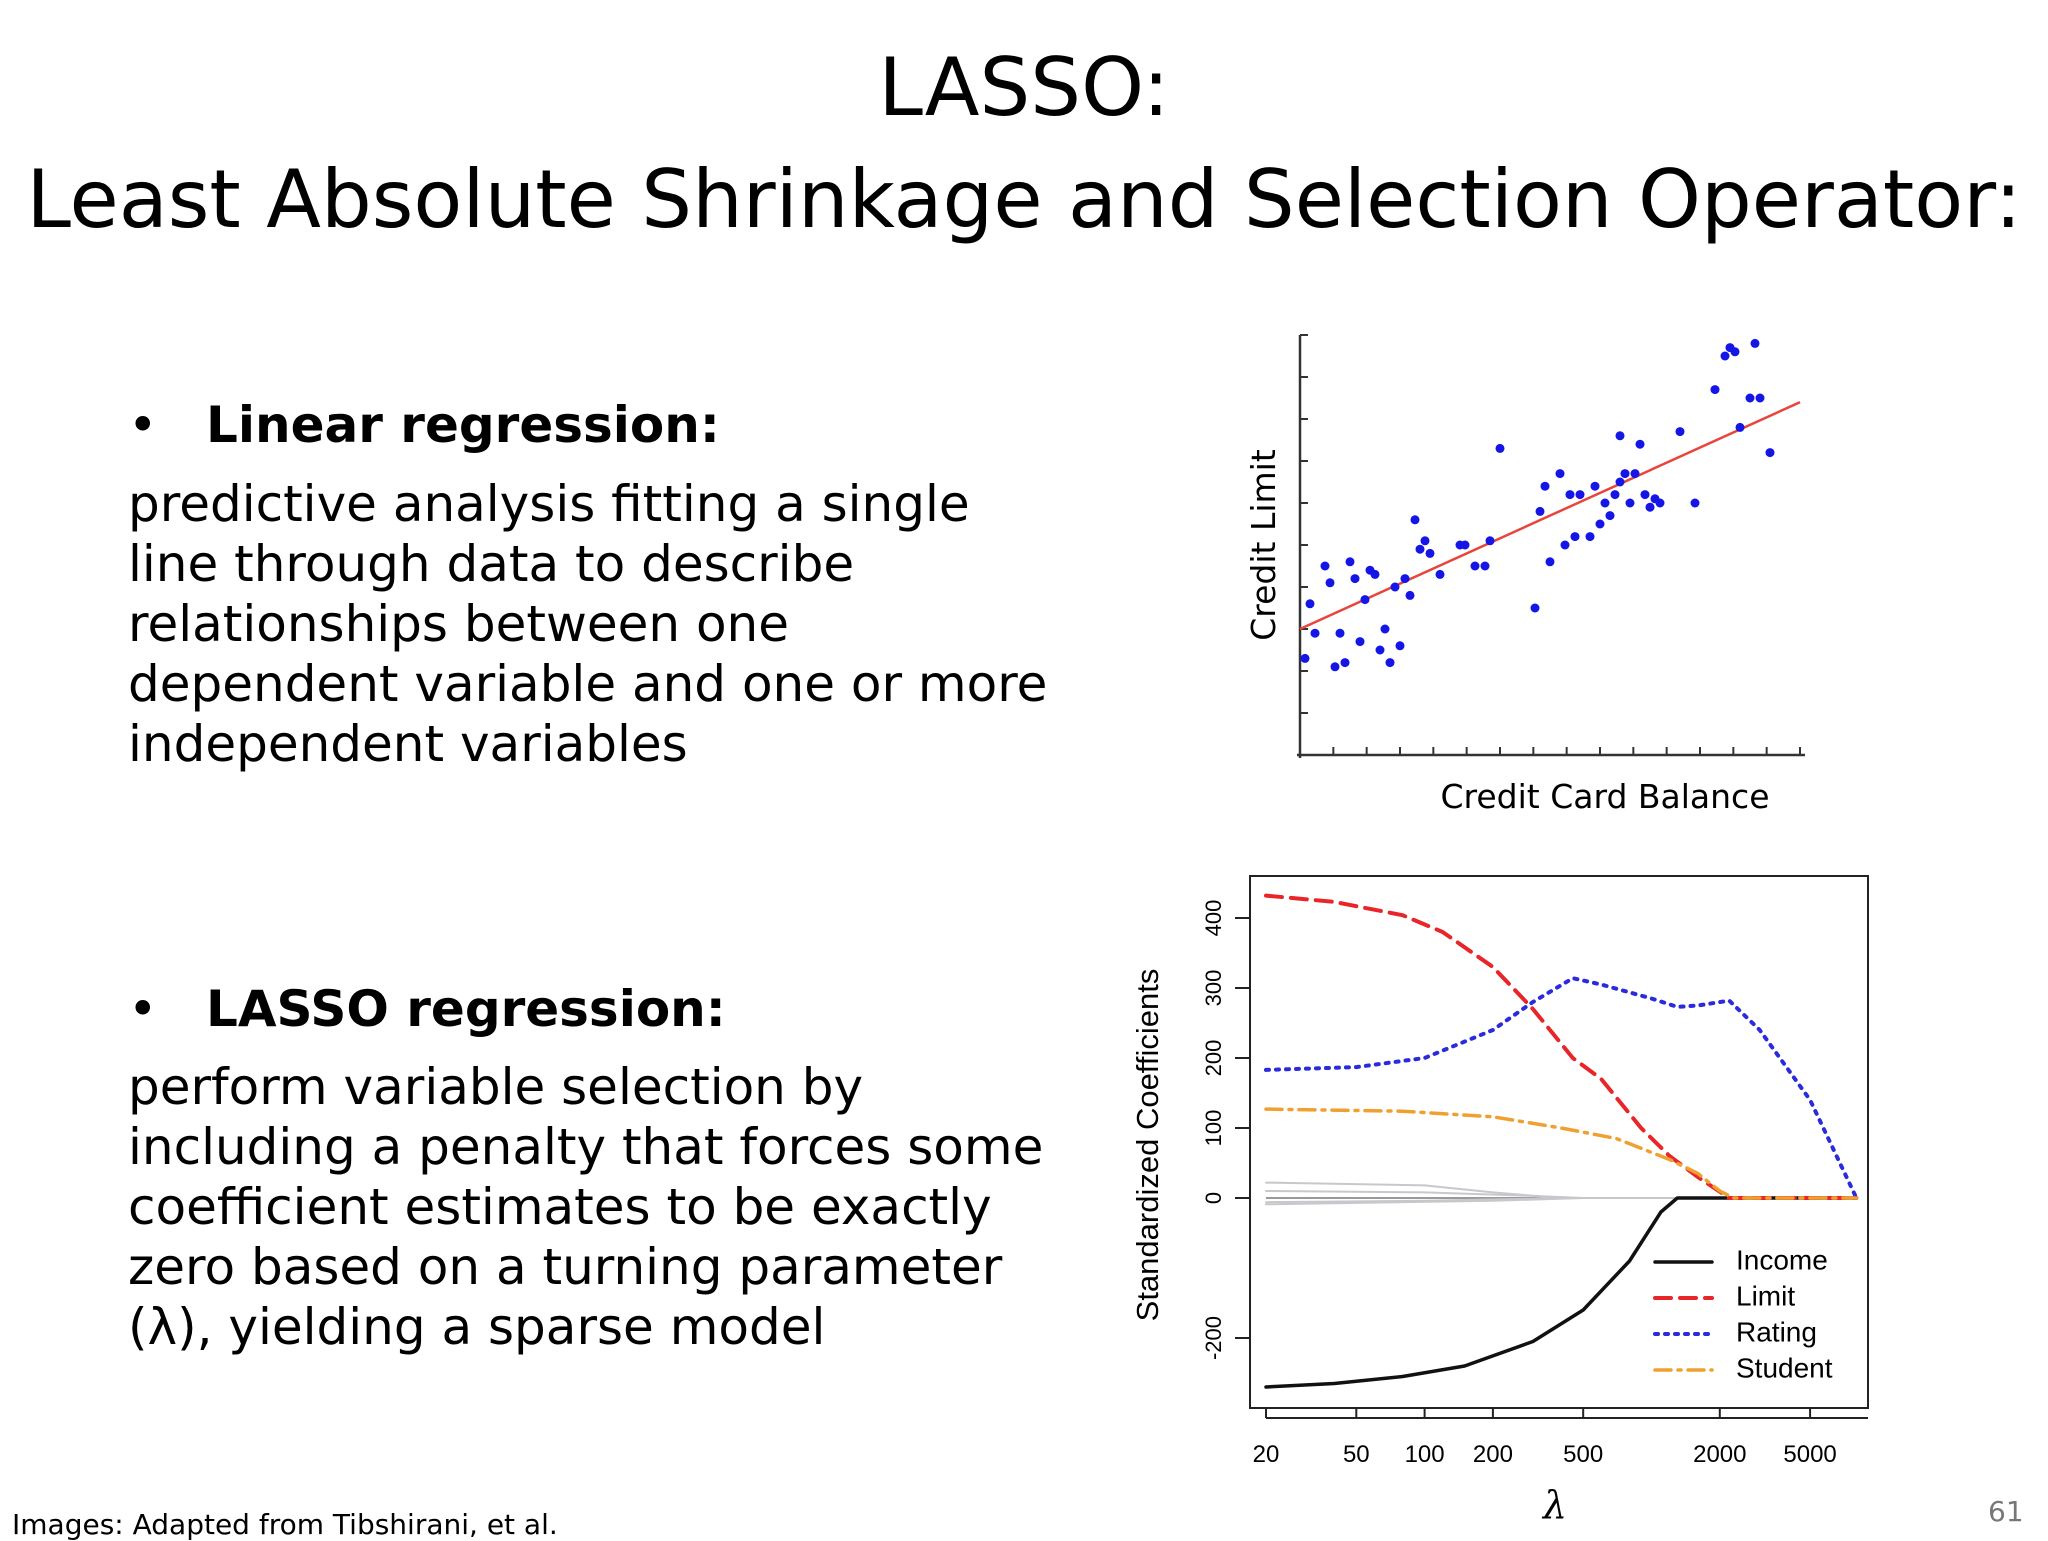 The height and width of the screenshot is (1541, 2048). What do you see at coordinates (1561, 1190) in the screenshot?
I see `series-line-other` at bounding box center [1561, 1190].